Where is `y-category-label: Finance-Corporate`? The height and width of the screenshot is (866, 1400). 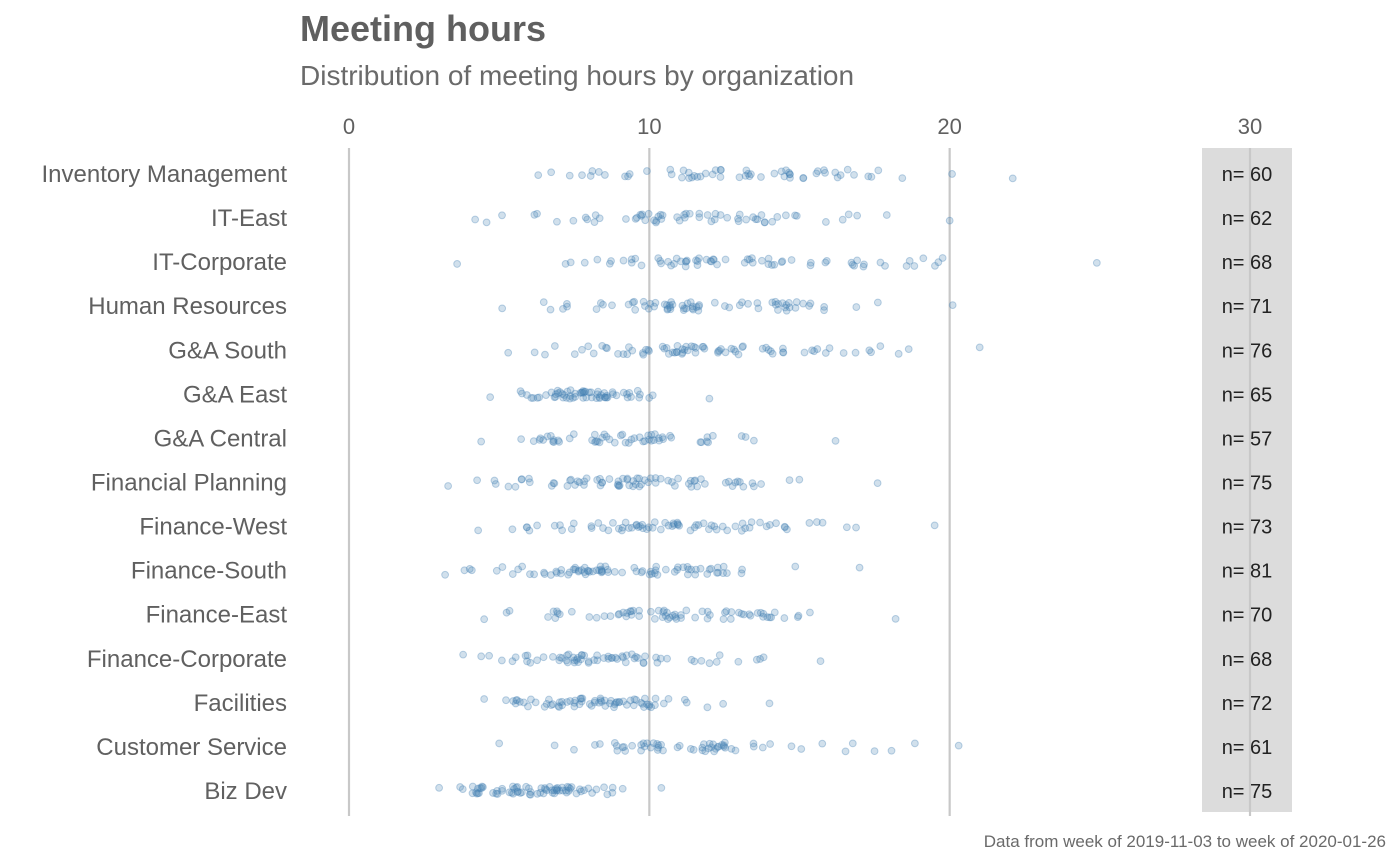 y-category-label: Finance-Corporate is located at coordinates (187, 659).